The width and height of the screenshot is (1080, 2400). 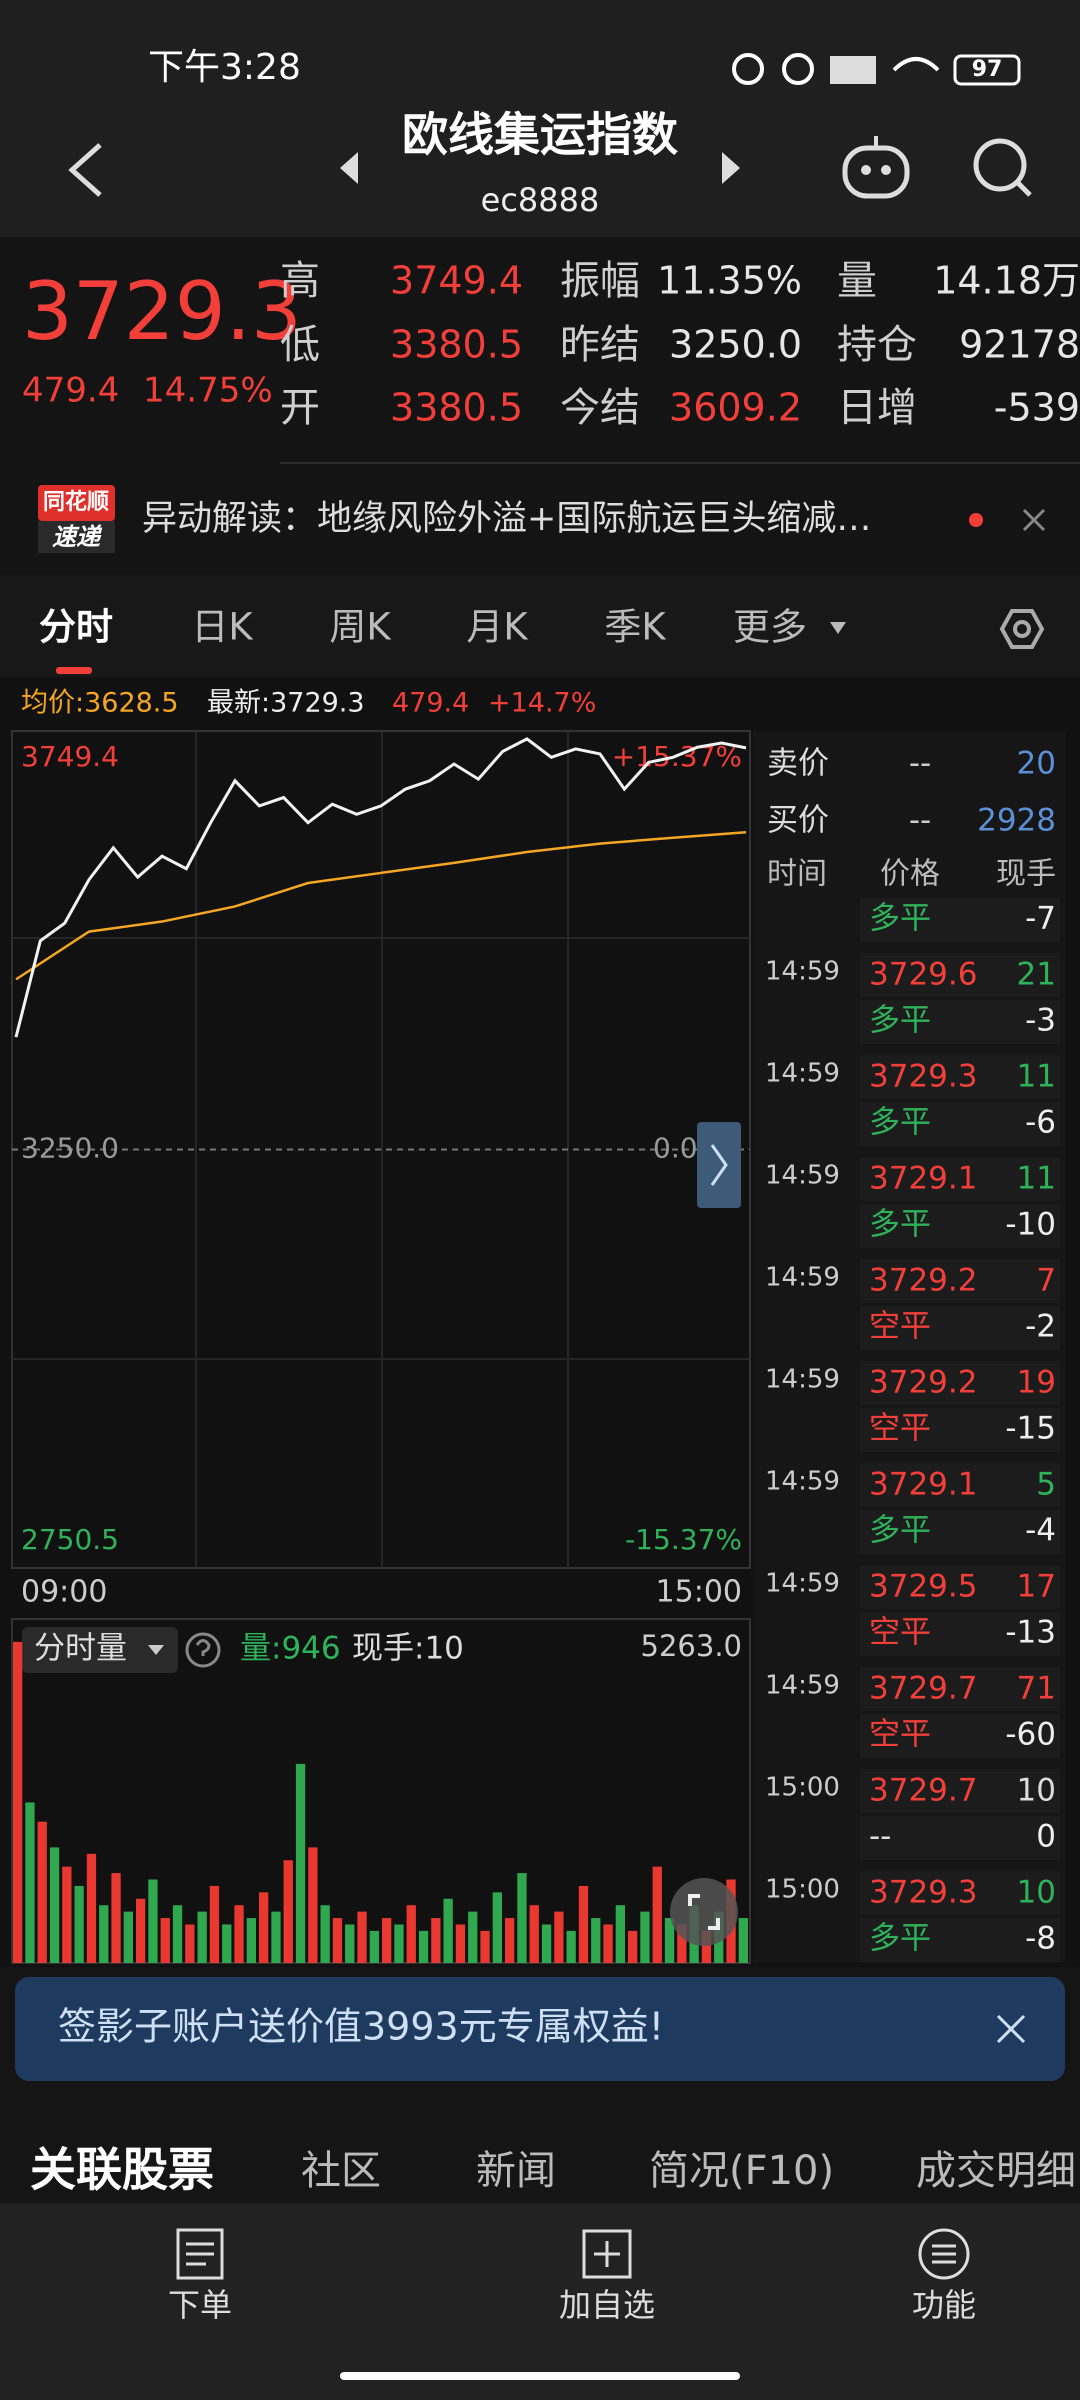 What do you see at coordinates (1006, 281) in the screenshot?
I see `stat-value: 14.18万` at bounding box center [1006, 281].